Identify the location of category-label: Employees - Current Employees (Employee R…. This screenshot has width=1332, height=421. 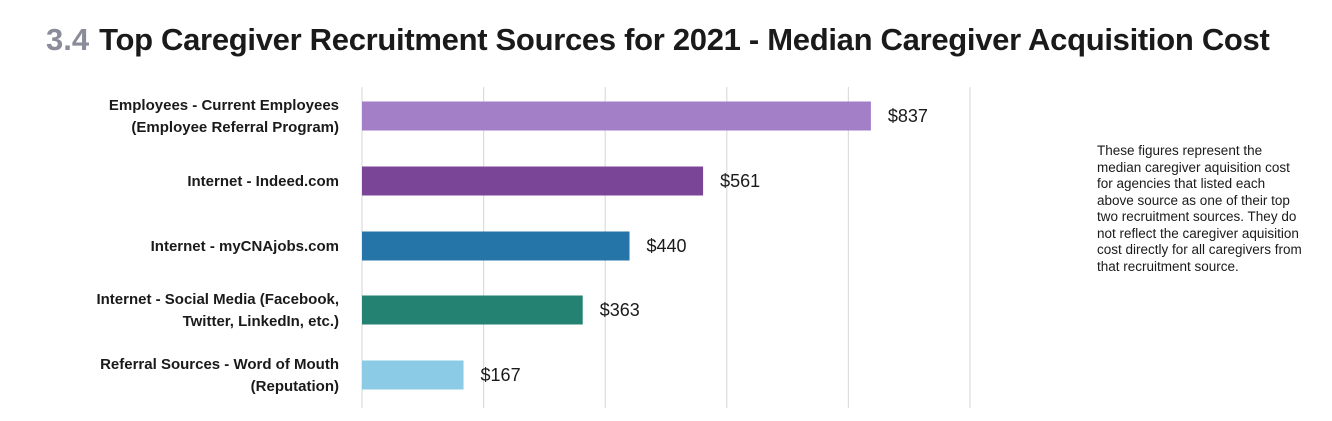
(224, 116).